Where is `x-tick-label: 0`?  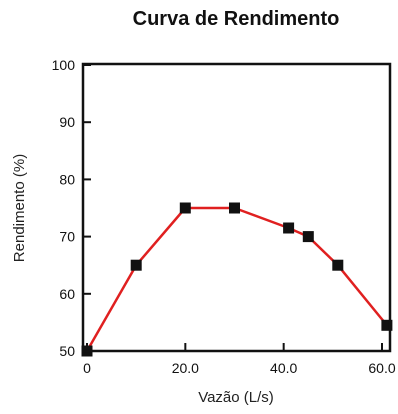 x-tick-label: 0 is located at coordinates (87, 368).